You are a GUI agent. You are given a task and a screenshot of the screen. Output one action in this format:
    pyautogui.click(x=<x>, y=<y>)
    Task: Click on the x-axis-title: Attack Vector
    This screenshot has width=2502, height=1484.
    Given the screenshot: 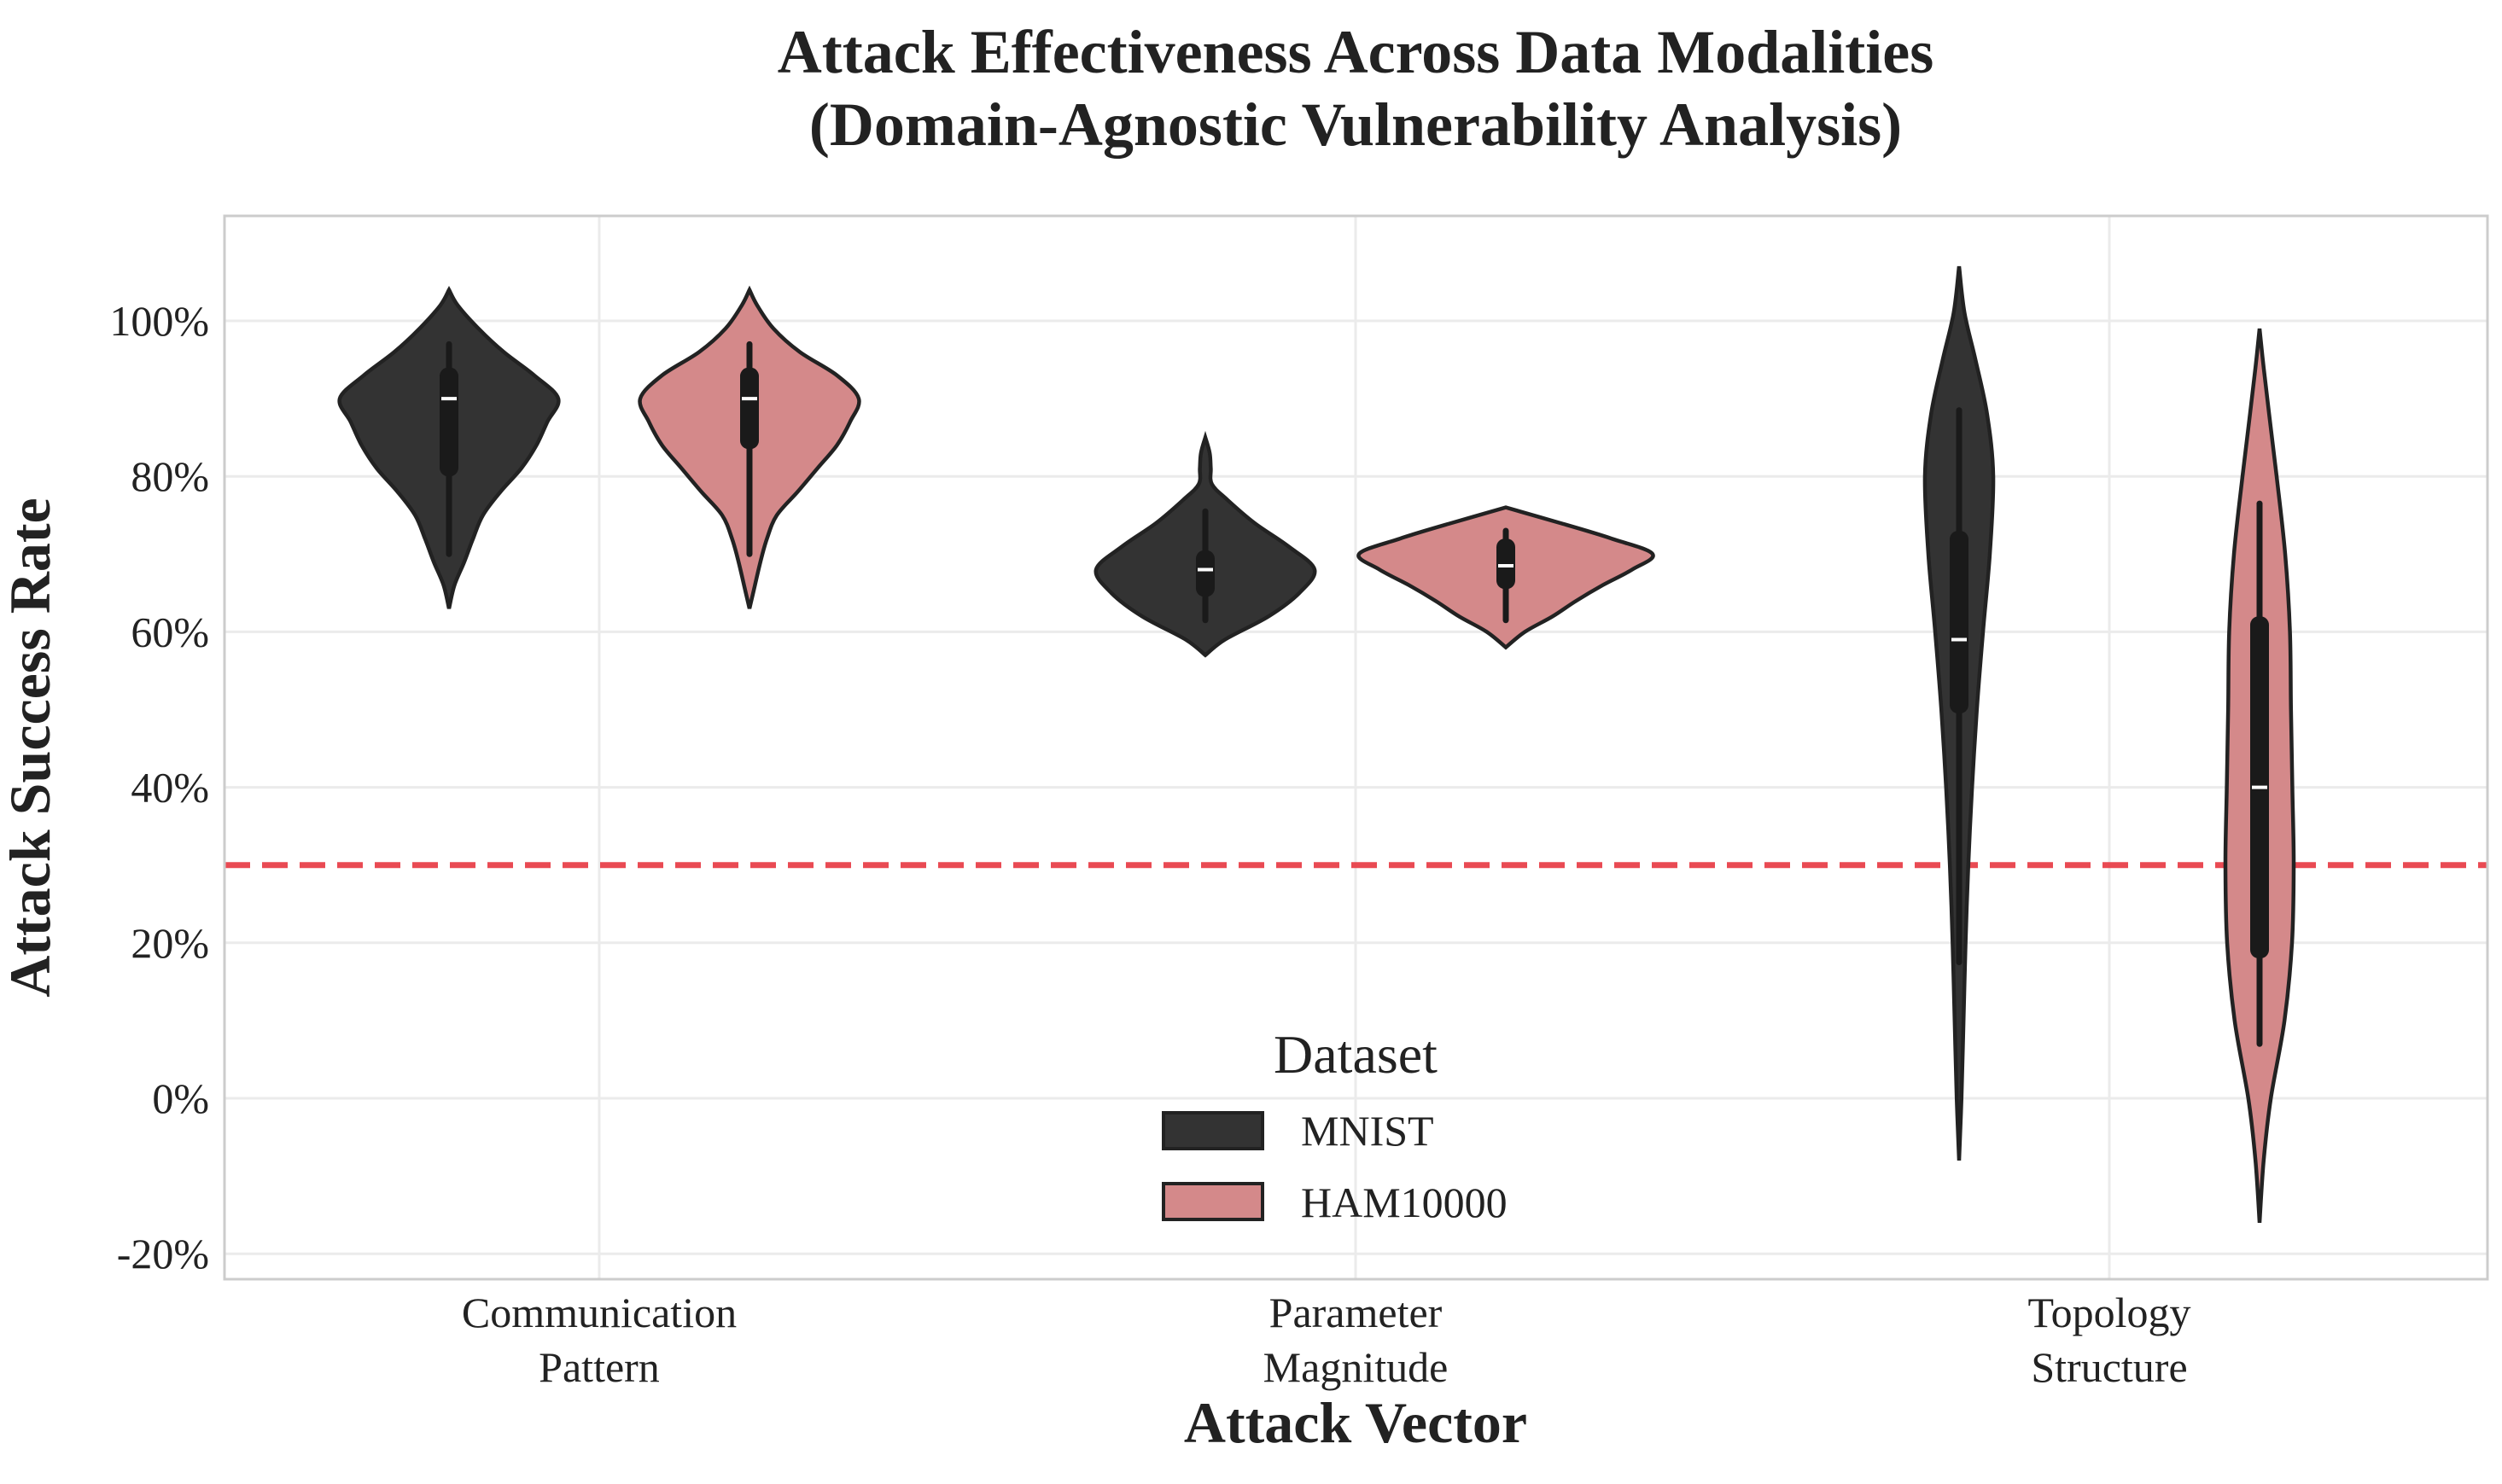 What is the action you would take?
    pyautogui.click(x=1356, y=1422)
    